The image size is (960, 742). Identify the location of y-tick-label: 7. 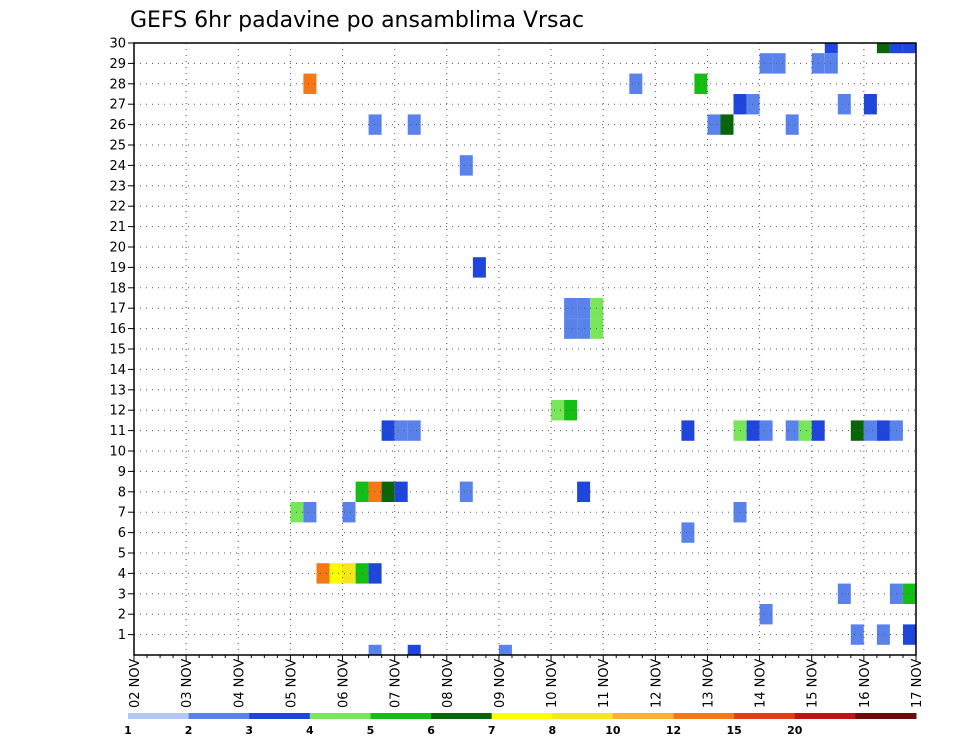
(122, 513).